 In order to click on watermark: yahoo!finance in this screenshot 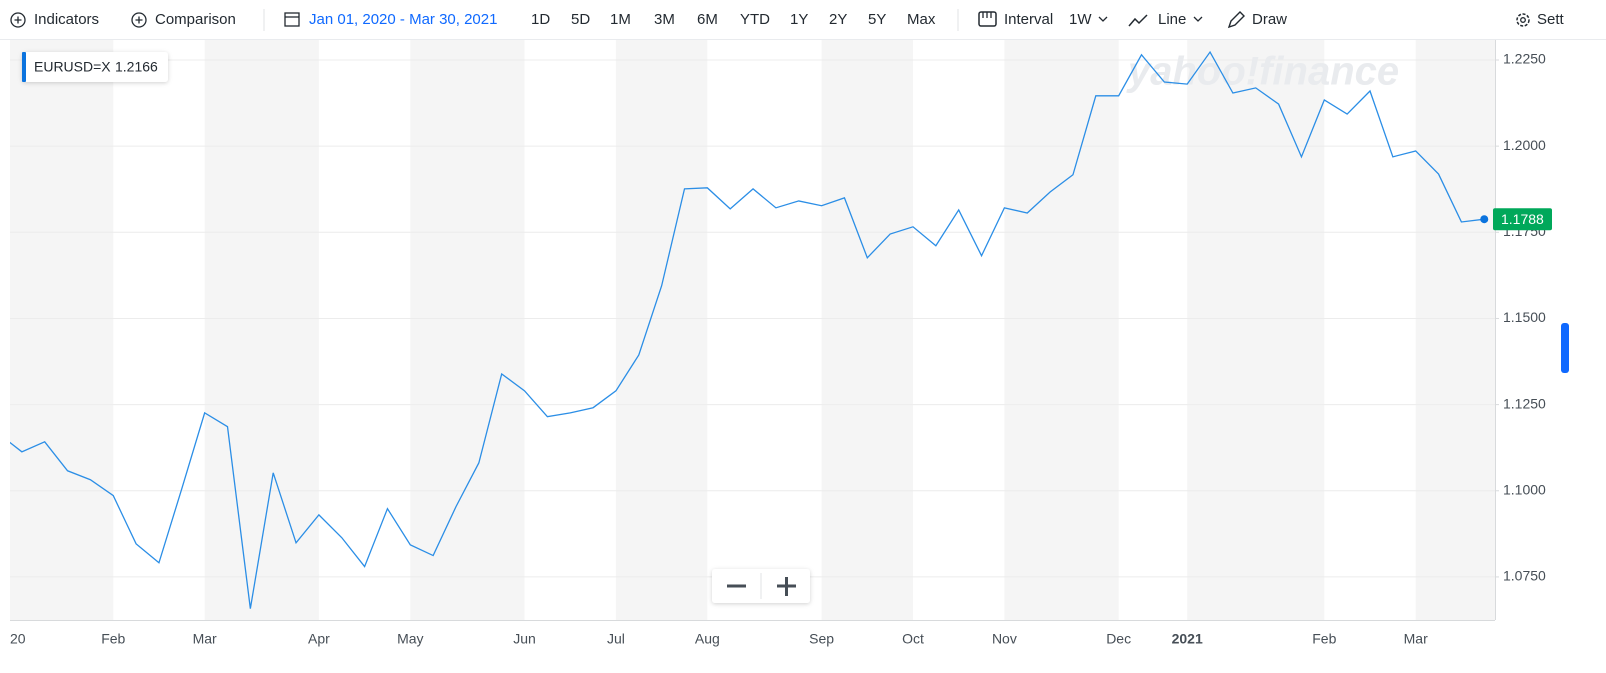, I will do `click(1262, 72)`.